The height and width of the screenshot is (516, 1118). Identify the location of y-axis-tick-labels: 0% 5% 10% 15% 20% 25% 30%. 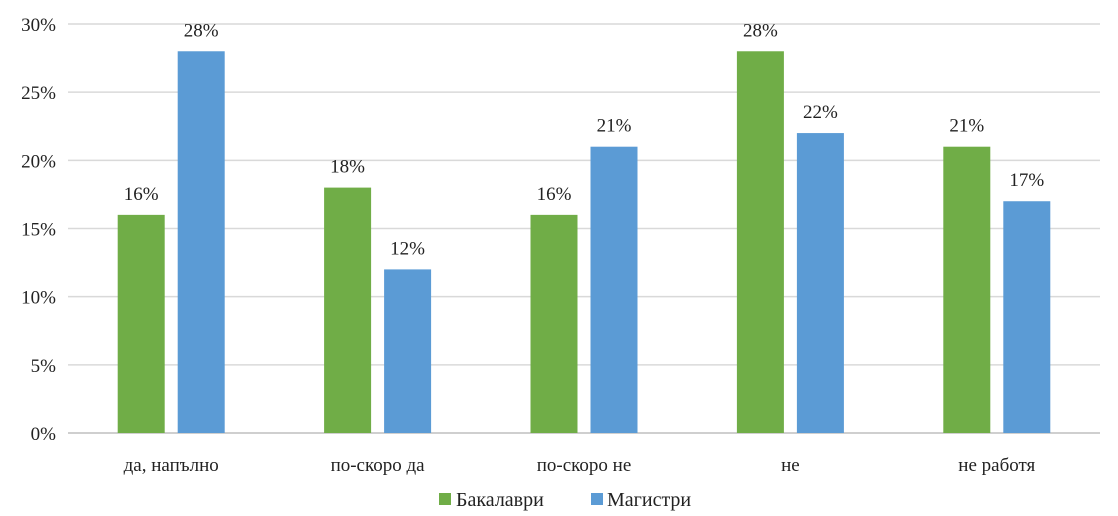
(38, 230).